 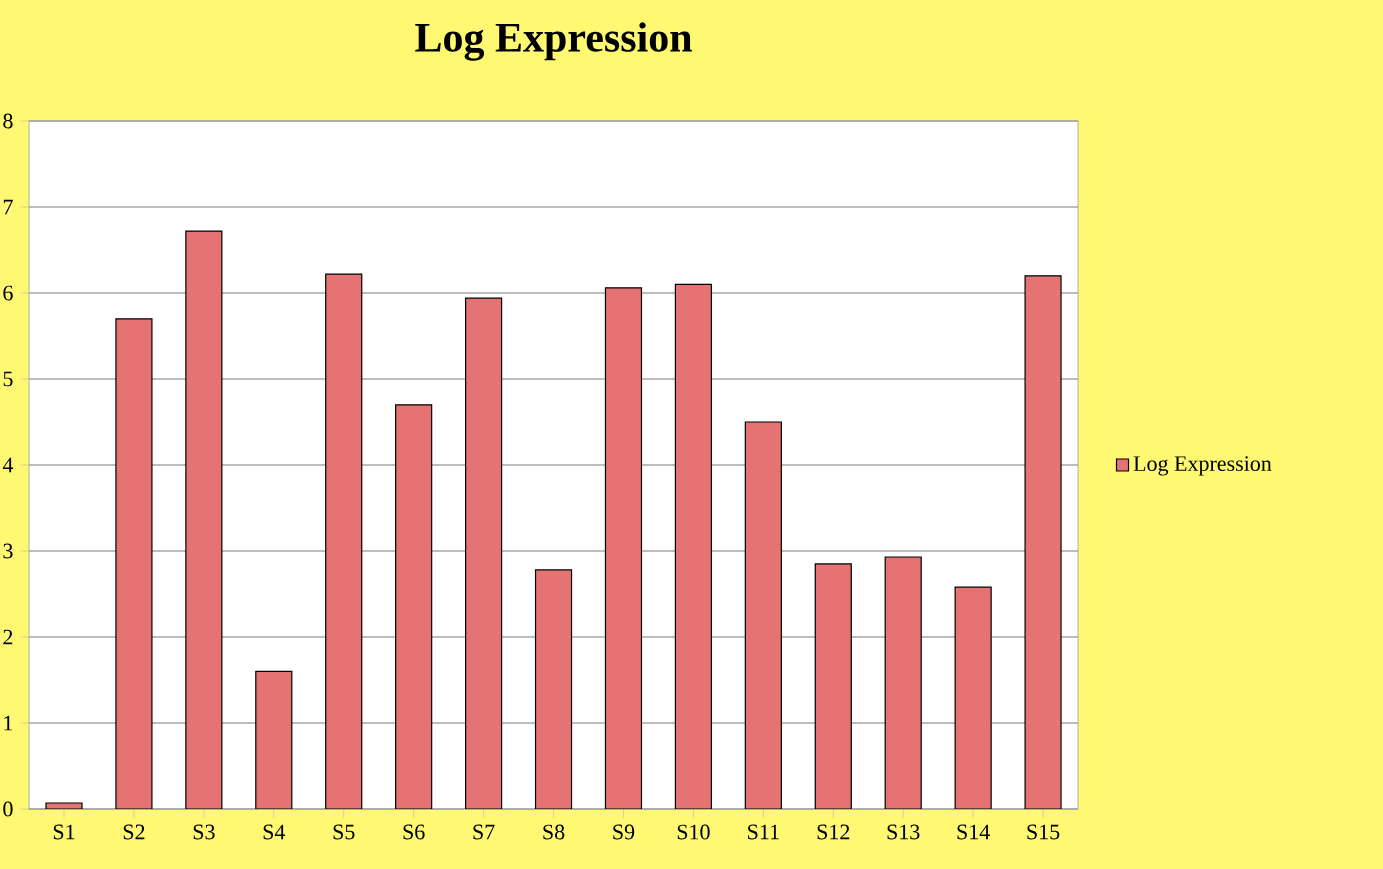 What do you see at coordinates (344, 832) in the screenshot?
I see `x-tick-label: S5` at bounding box center [344, 832].